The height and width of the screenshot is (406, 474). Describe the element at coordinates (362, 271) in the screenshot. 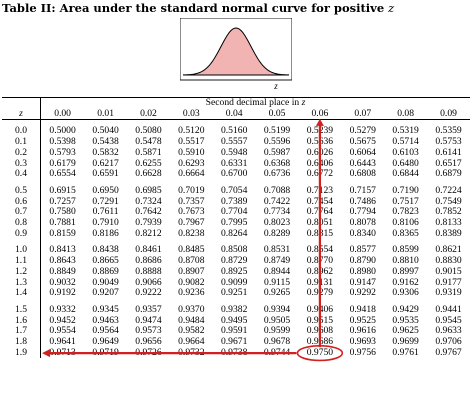

I see `probability-cell: 0.8980` at that location.